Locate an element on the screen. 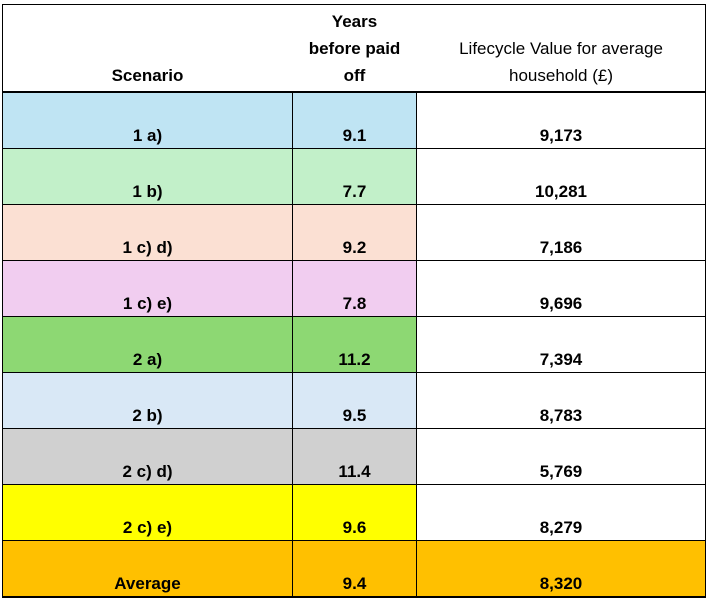 Image resolution: width=708 pixels, height=603 pixels. table-row: 2 c) d) 11.4 5,769 is located at coordinates (354, 456).